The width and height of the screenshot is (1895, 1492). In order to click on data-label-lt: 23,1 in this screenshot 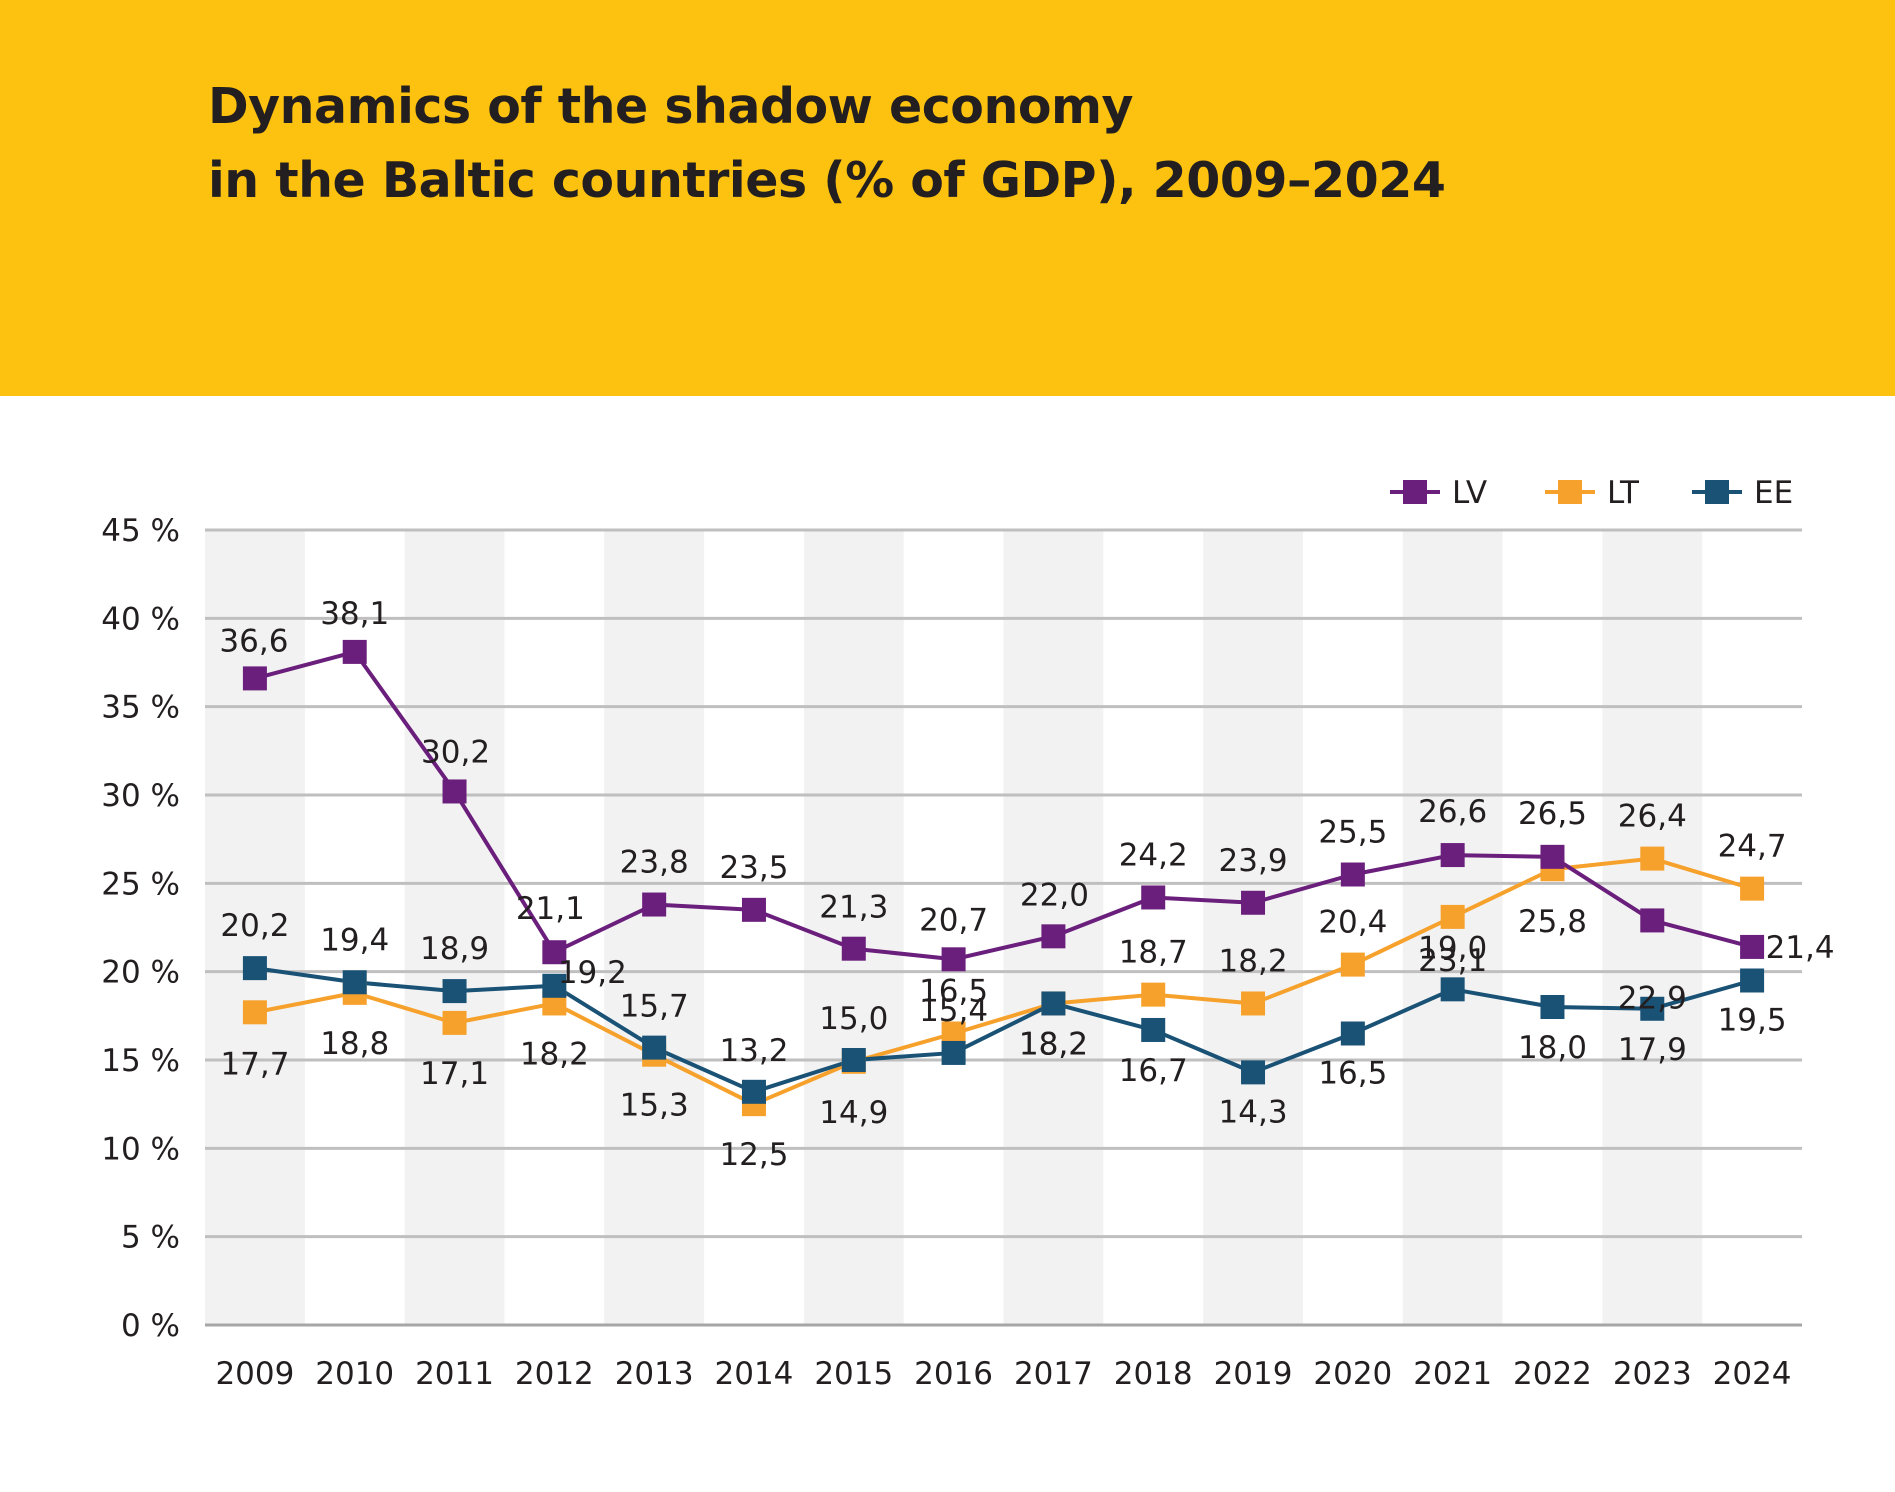, I will do `click(1452, 961)`.